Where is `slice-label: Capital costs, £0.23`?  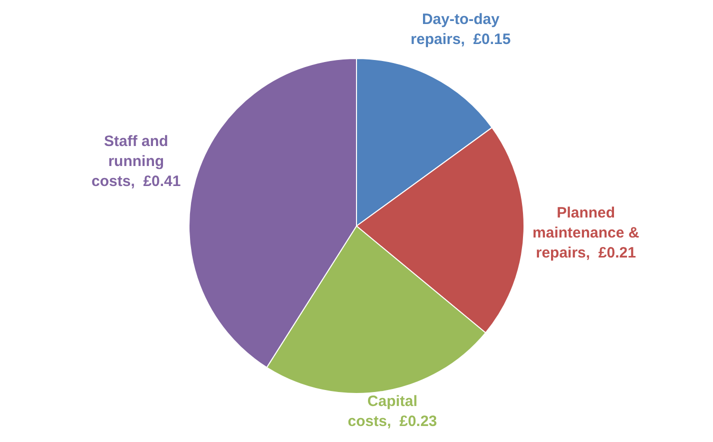 slice-label: Capital costs, £0.23 is located at coordinates (393, 411).